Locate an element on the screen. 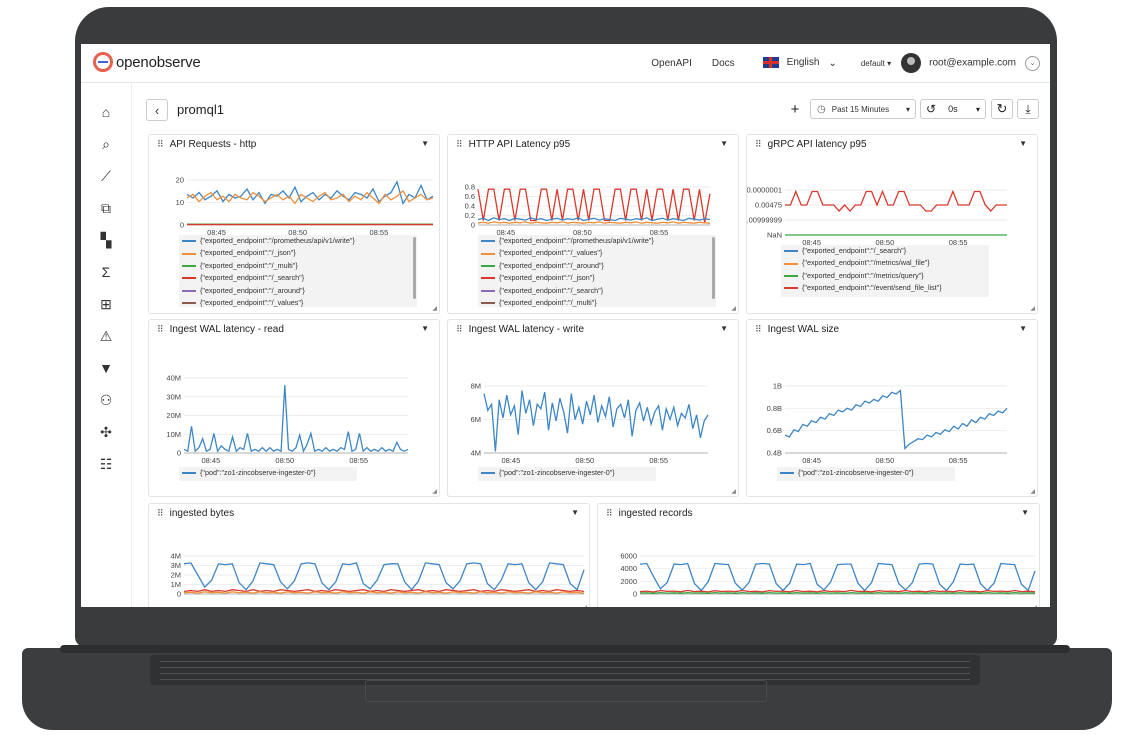  x-tick-label: 08:45 is located at coordinates (811, 242).